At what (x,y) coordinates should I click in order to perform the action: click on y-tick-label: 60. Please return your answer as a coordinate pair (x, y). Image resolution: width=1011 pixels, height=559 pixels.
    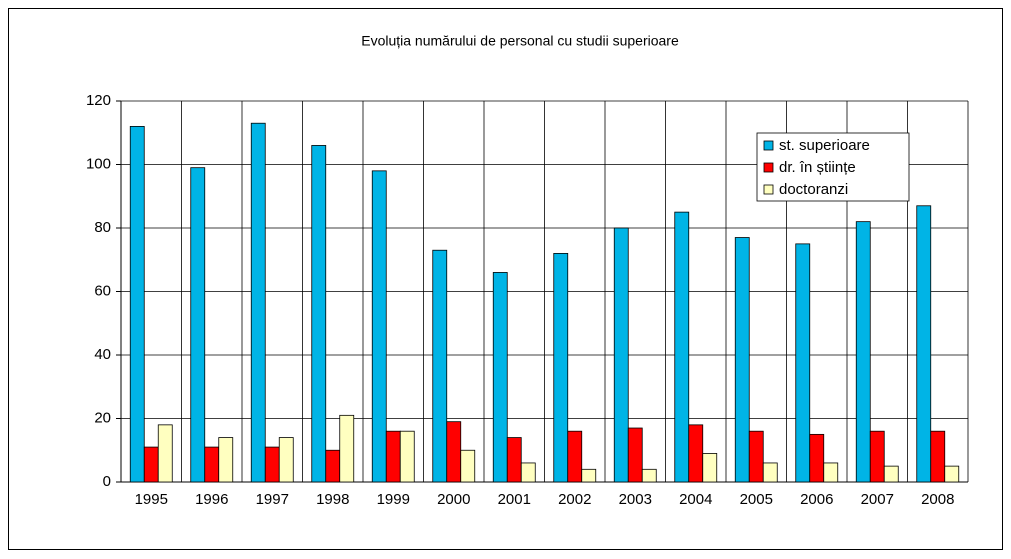
    Looking at the image, I should click on (102, 290).